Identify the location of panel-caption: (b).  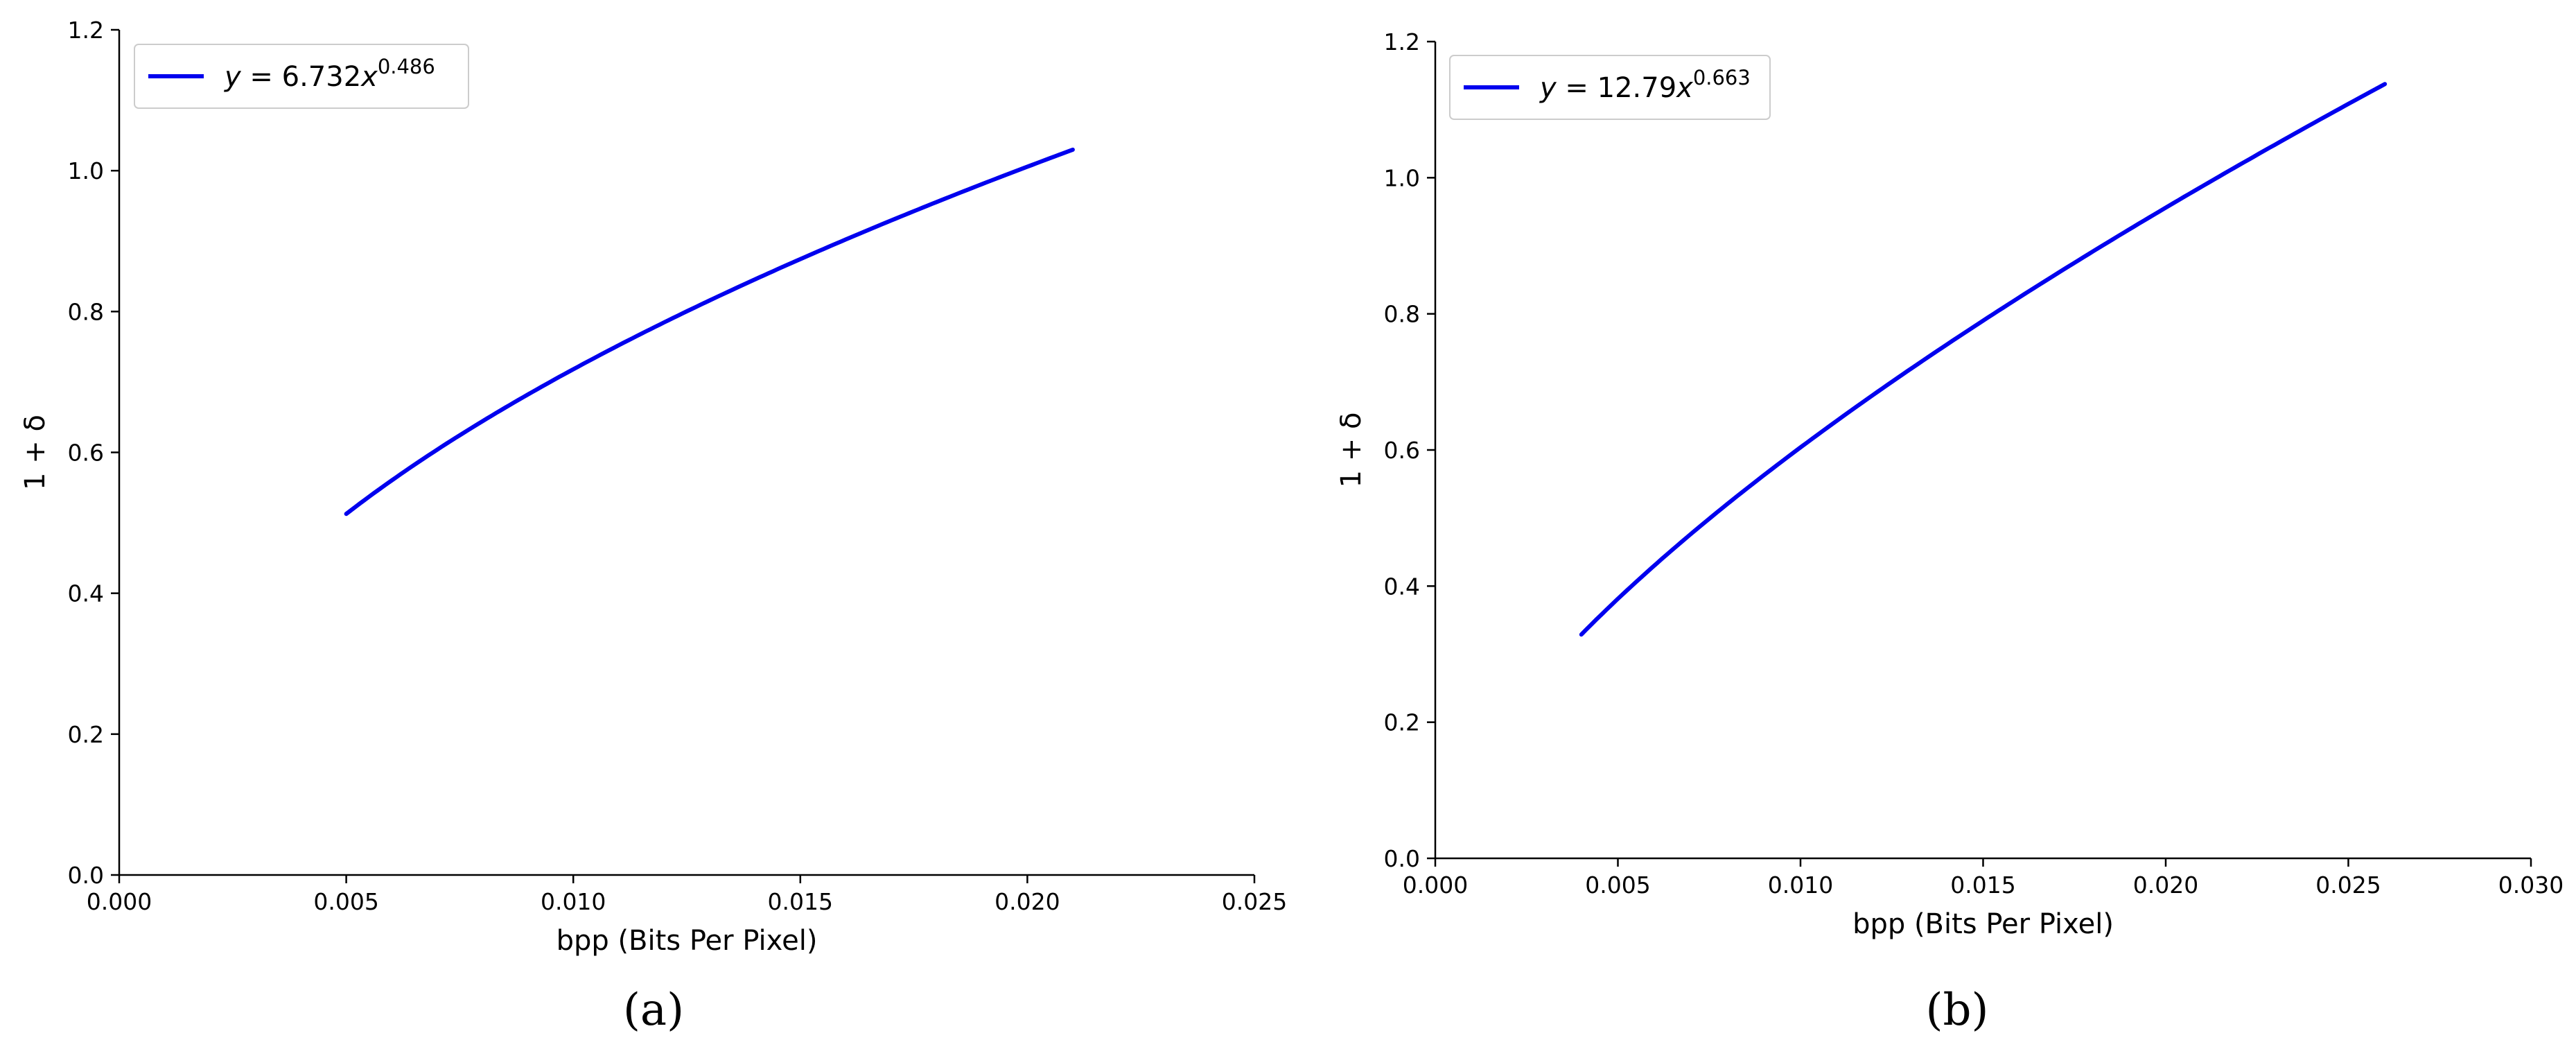
(1957, 1010).